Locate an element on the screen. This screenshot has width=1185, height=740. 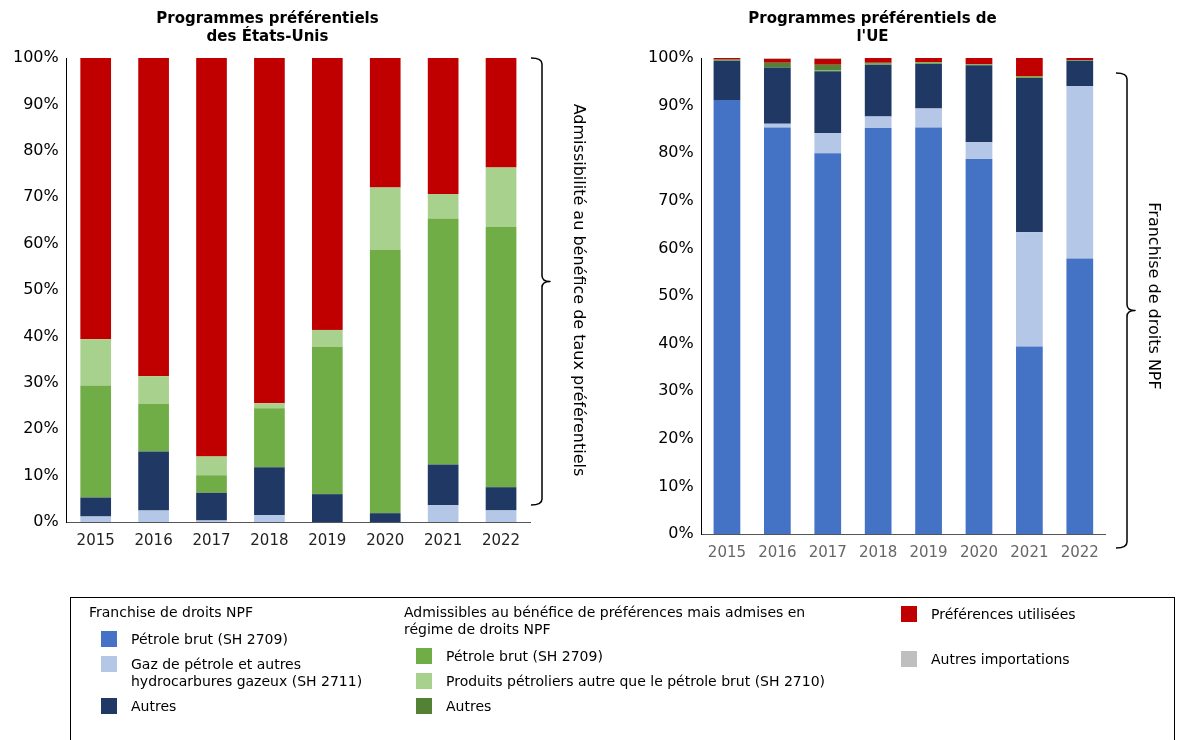
legend-label: Autres importations is located at coordinates (1000, 659).